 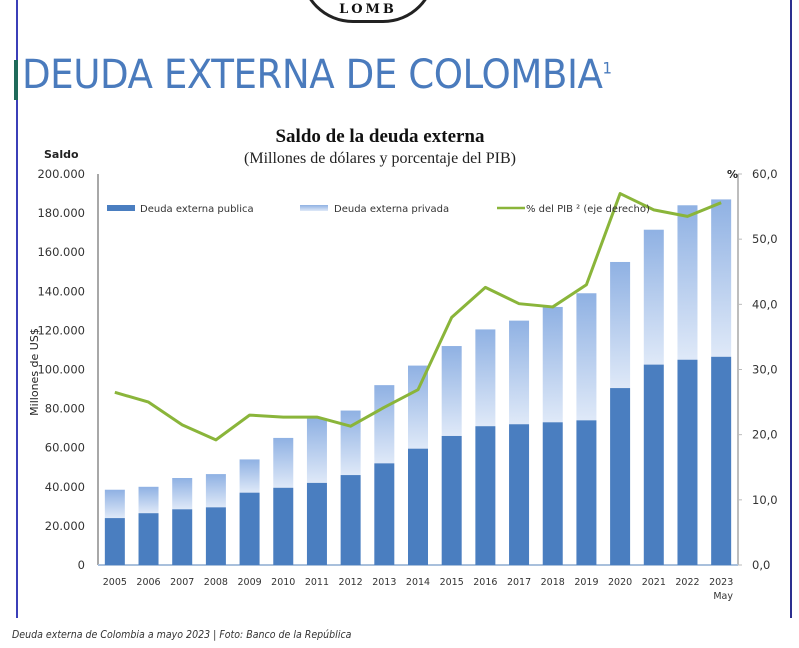 What do you see at coordinates (485, 582) in the screenshot?
I see `x-tick-label: 2016` at bounding box center [485, 582].